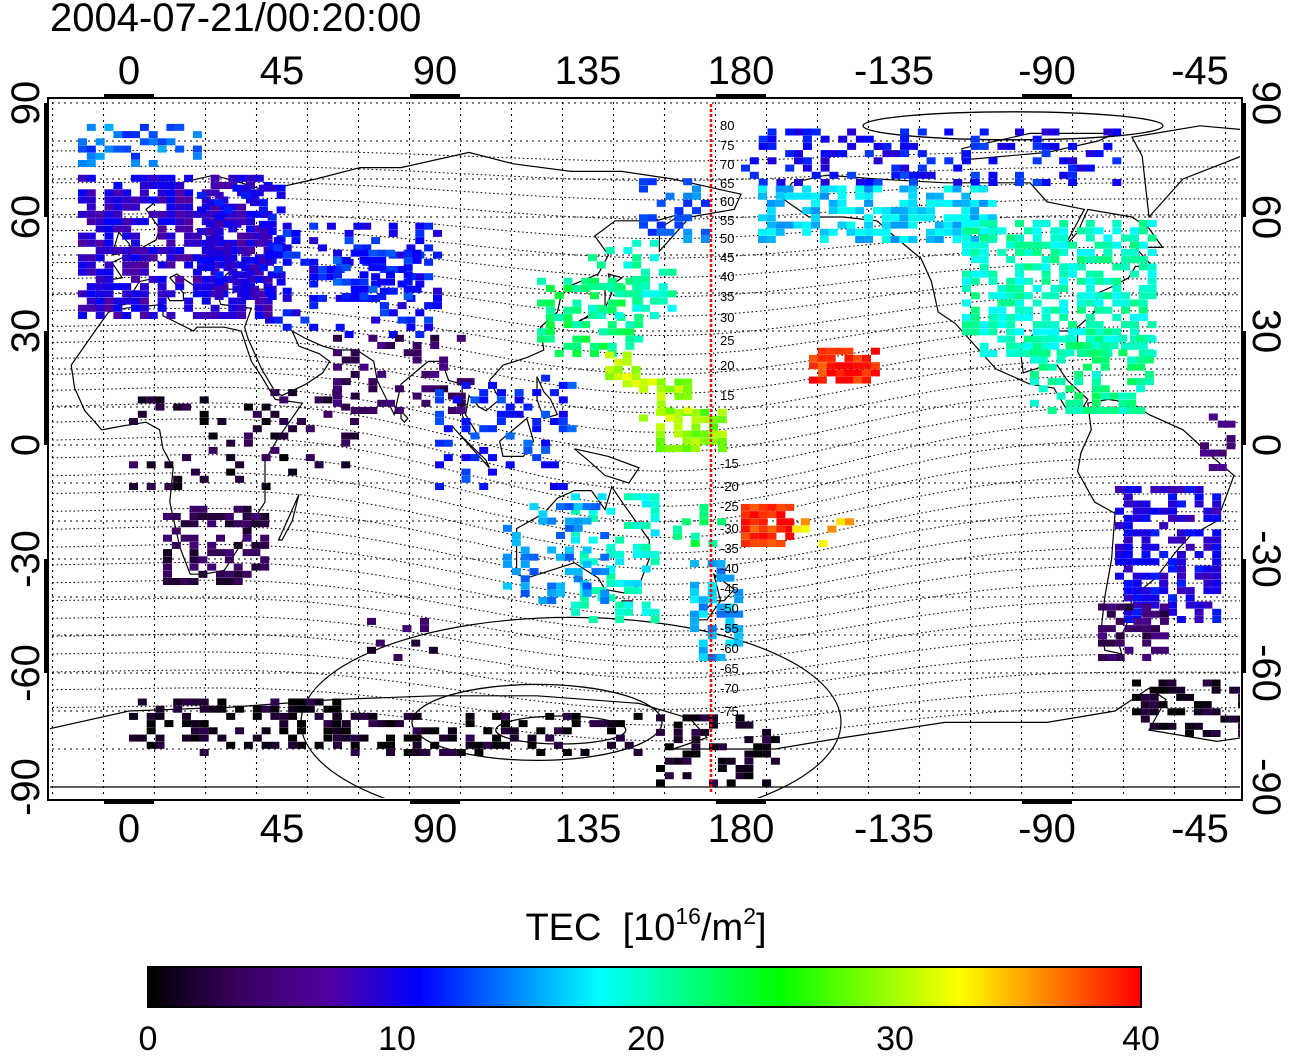 The width and height of the screenshot is (1292, 1058). What do you see at coordinates (1047, 801) in the screenshot?
I see `bottom-frame-bar` at bounding box center [1047, 801].